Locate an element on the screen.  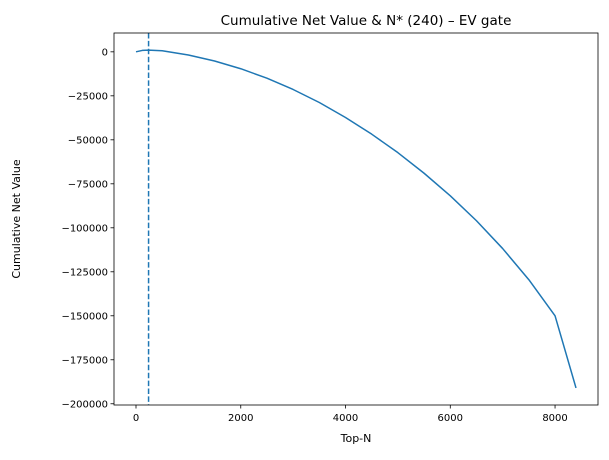
y-tick-label: −175000 is located at coordinates (84, 360).